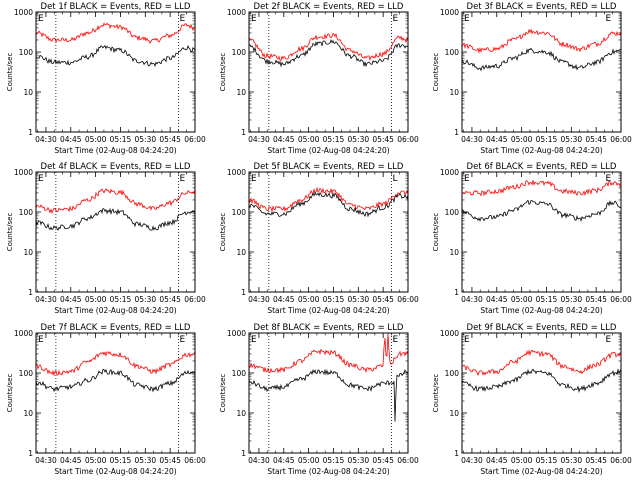 The width and height of the screenshot is (640, 480). I want to click on x-tick-label: 05:00, so click(96, 139).